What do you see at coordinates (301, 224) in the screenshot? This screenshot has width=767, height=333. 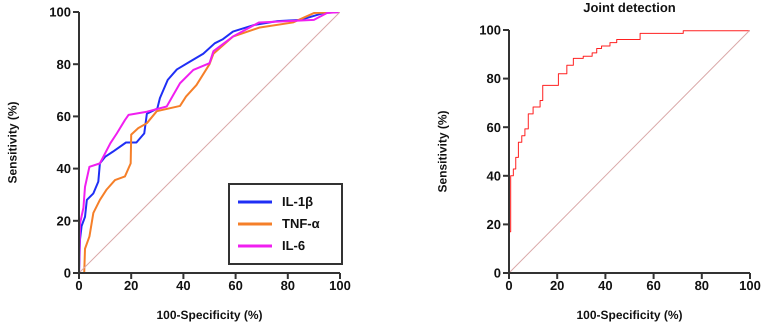 I see `legend-label: TNF-α` at bounding box center [301, 224].